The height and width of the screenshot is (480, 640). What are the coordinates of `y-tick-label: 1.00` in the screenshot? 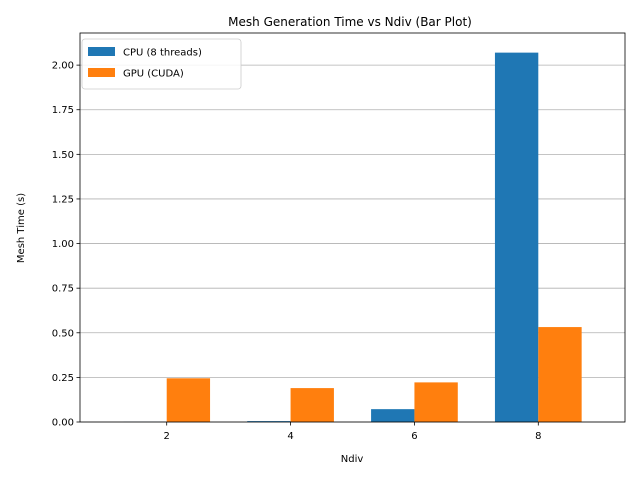 It's located at (63, 244).